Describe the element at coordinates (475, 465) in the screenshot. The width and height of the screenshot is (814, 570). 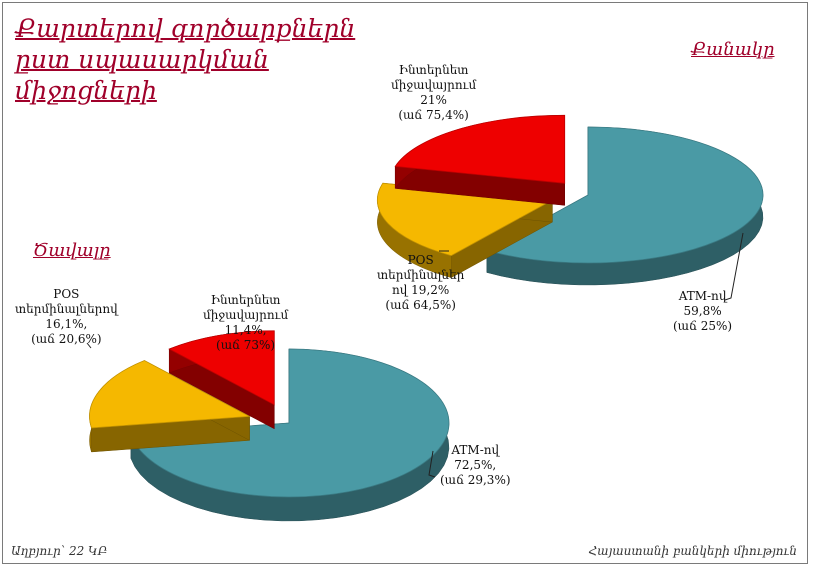
I see `label-volume-atm: ATM-ով 72,5%, (աճ 29,3%)` at that location.